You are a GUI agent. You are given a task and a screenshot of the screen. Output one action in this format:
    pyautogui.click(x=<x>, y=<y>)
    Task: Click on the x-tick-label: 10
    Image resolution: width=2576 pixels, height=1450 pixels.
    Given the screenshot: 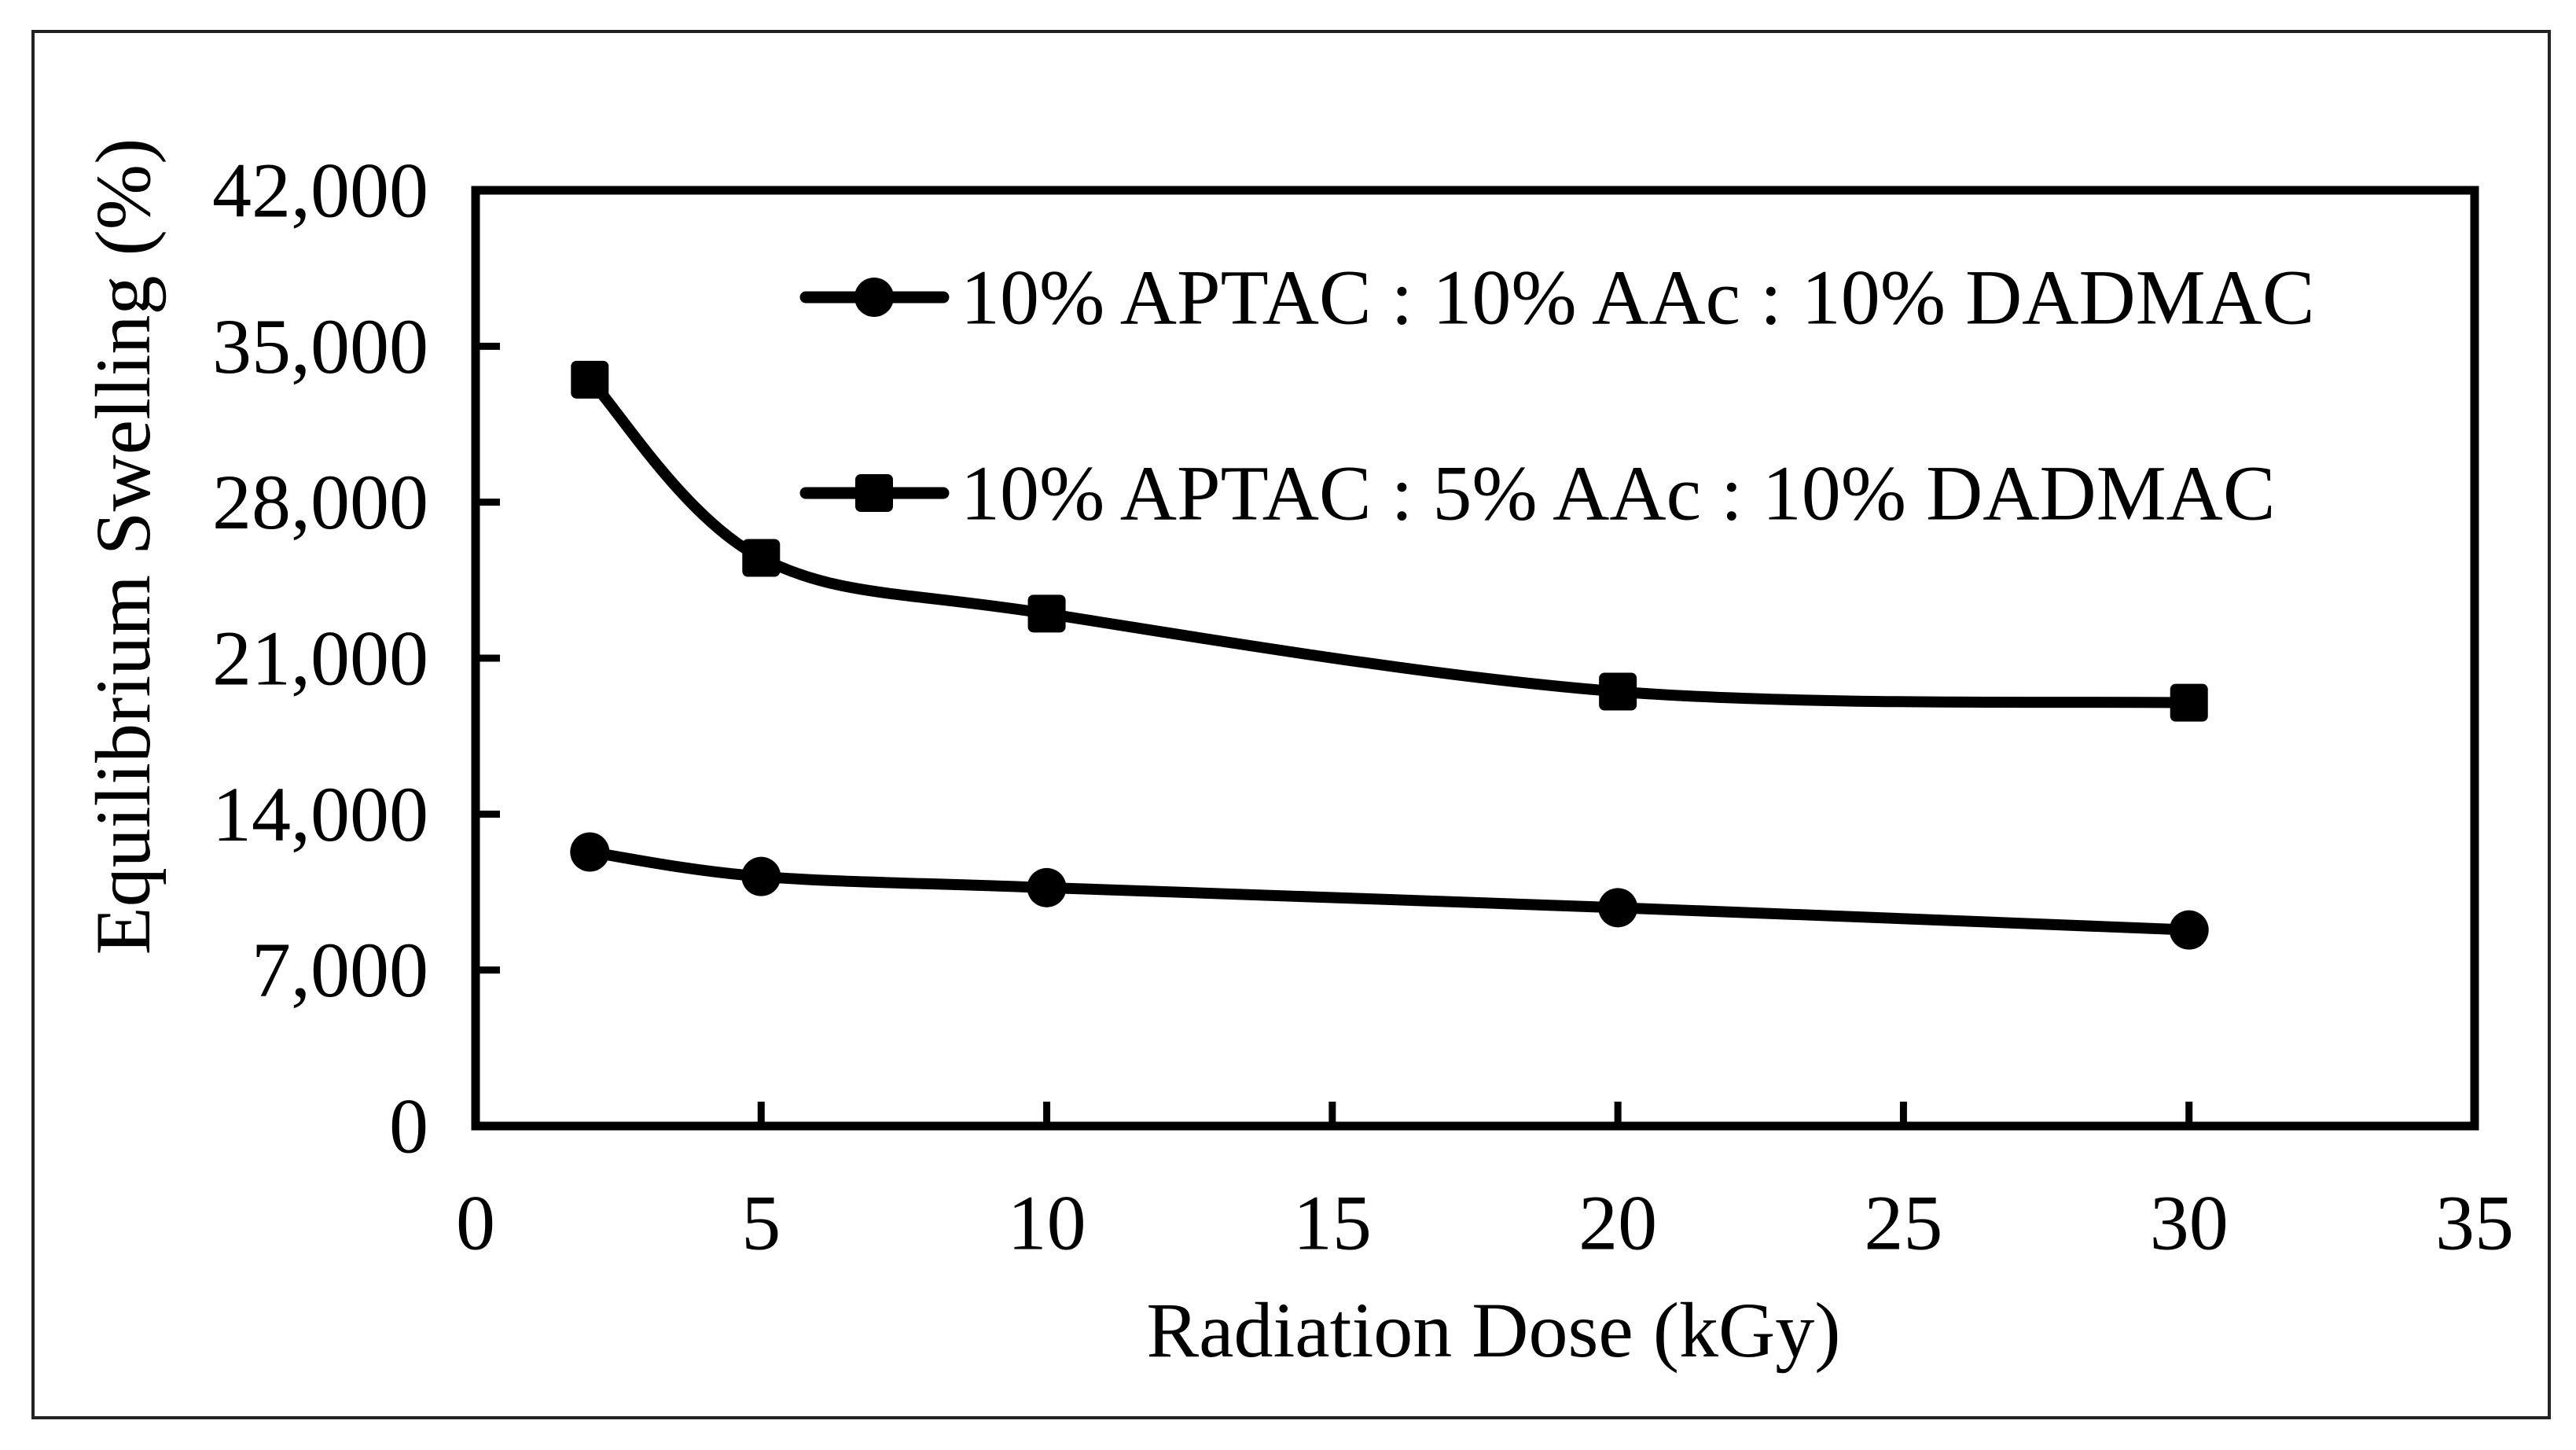 What is the action you would take?
    pyautogui.click(x=1047, y=1223)
    